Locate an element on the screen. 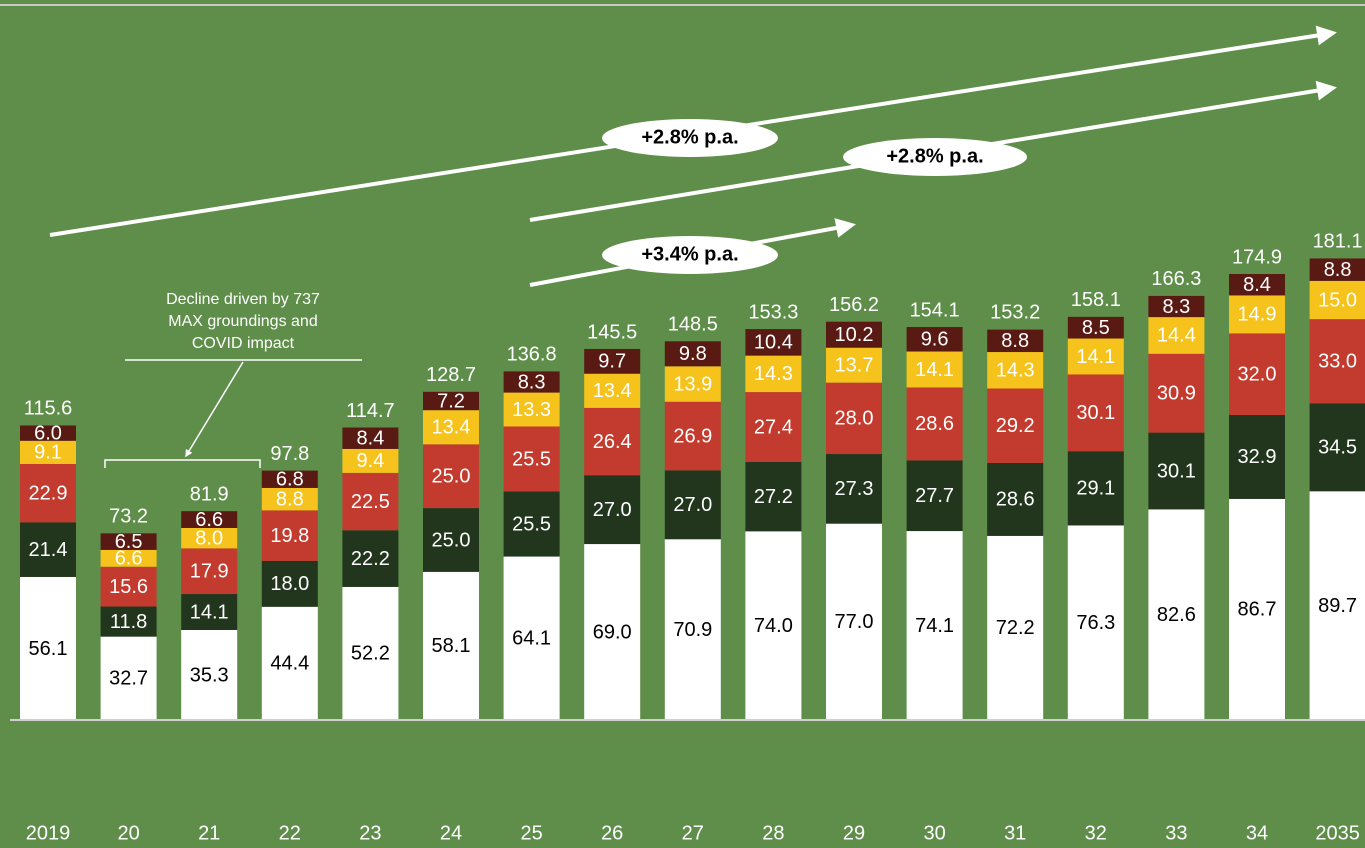  segment-label: 52.2 is located at coordinates (370, 654).